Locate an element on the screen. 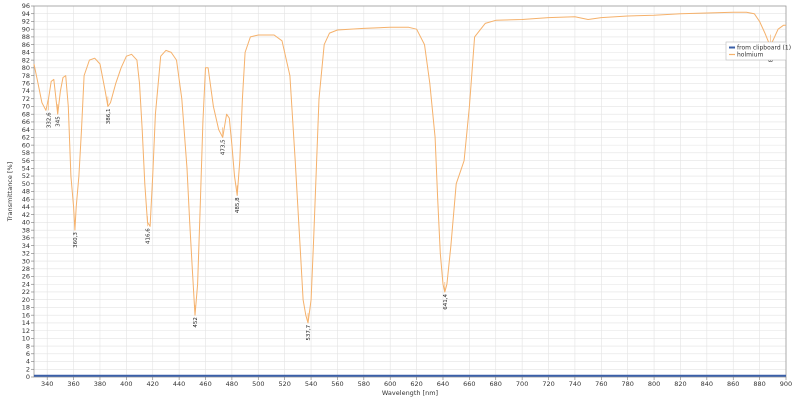 This screenshot has width=800, height=404. y-tick-label: 38 is located at coordinates (26, 230).